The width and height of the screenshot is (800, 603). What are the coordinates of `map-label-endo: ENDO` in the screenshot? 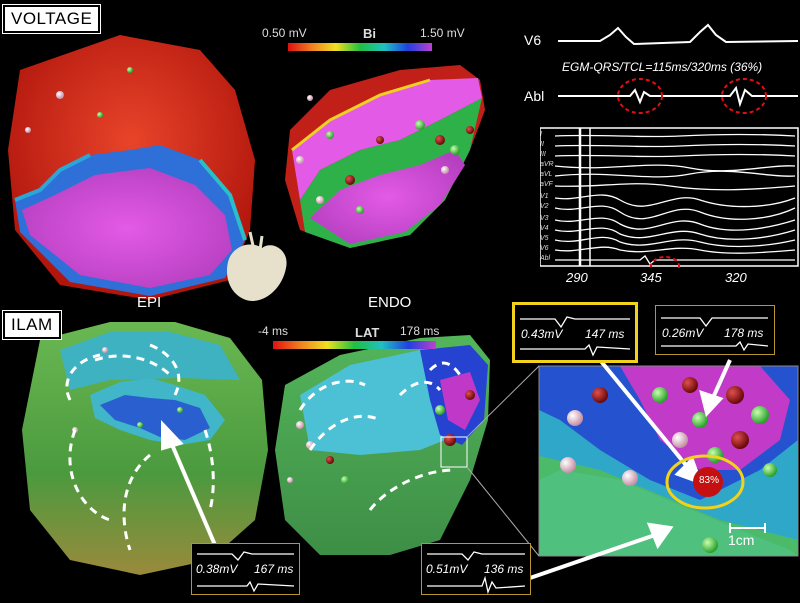 It's located at (390, 302).